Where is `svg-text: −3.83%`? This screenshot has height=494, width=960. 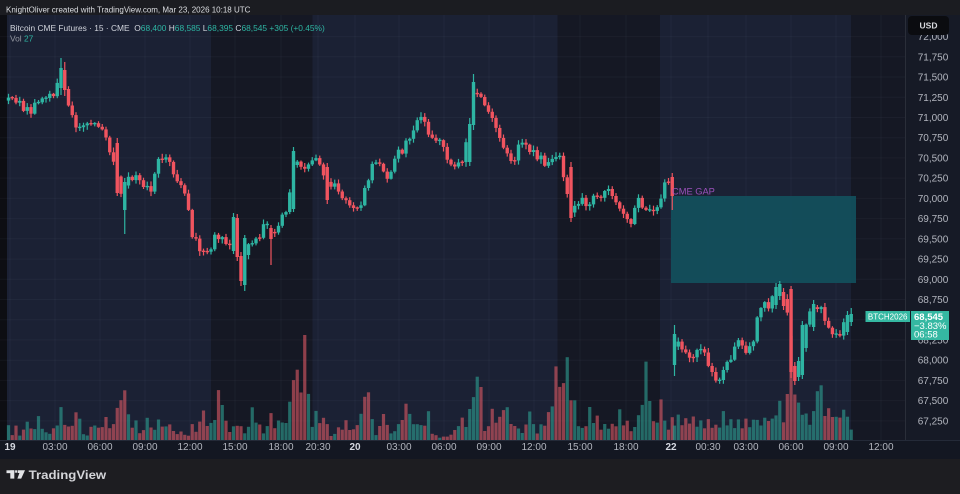 svg-text: −3.83% is located at coordinates (930, 326).